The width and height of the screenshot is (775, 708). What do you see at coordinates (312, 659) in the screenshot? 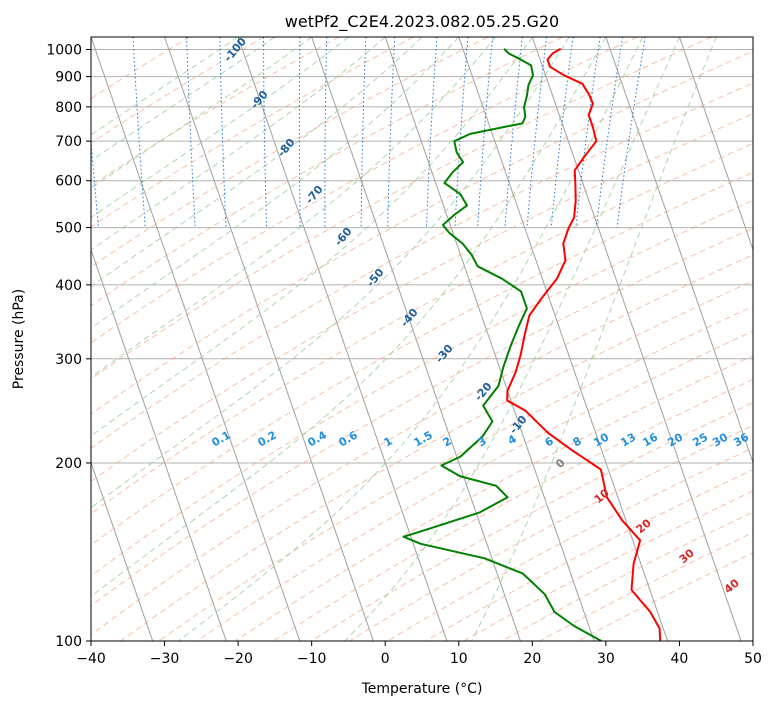
I see `x-tick-label: −10` at bounding box center [312, 659].